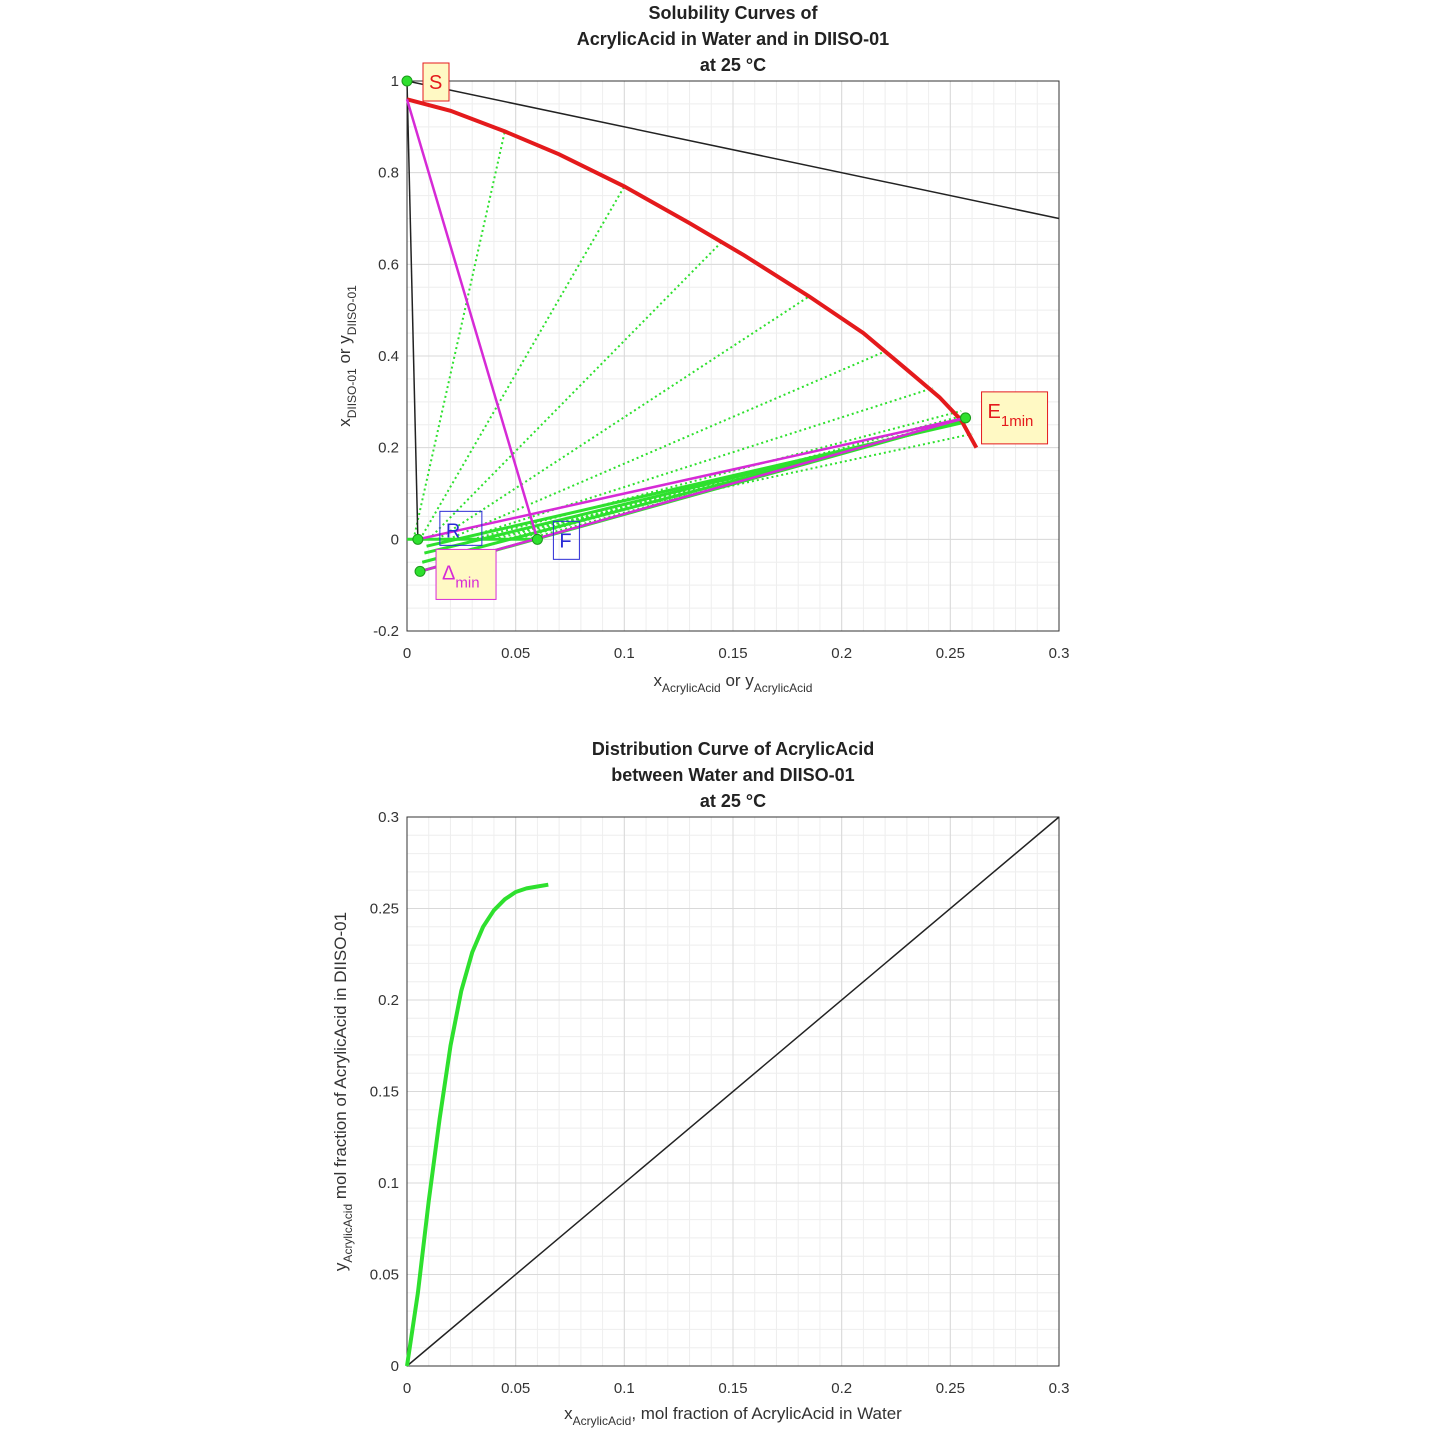  I want to click on label-R-main: R, so click(453, 531).